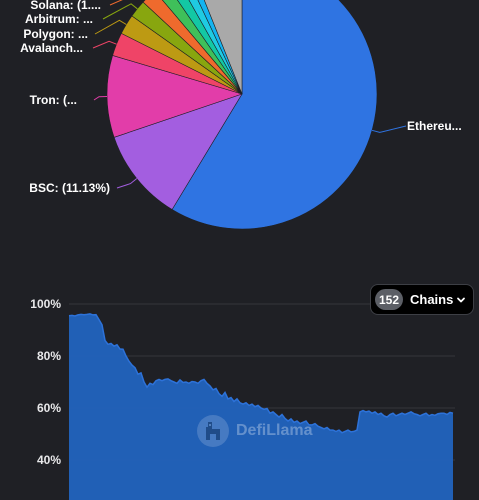  What do you see at coordinates (110, 27) in the screenshot?
I see `pie-leader-line-polygon` at bounding box center [110, 27].